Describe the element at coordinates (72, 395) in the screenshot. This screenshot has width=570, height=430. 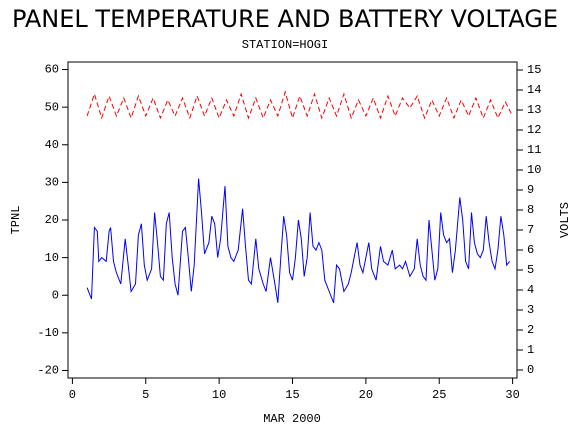
I see `x-tick-label: 0` at that location.